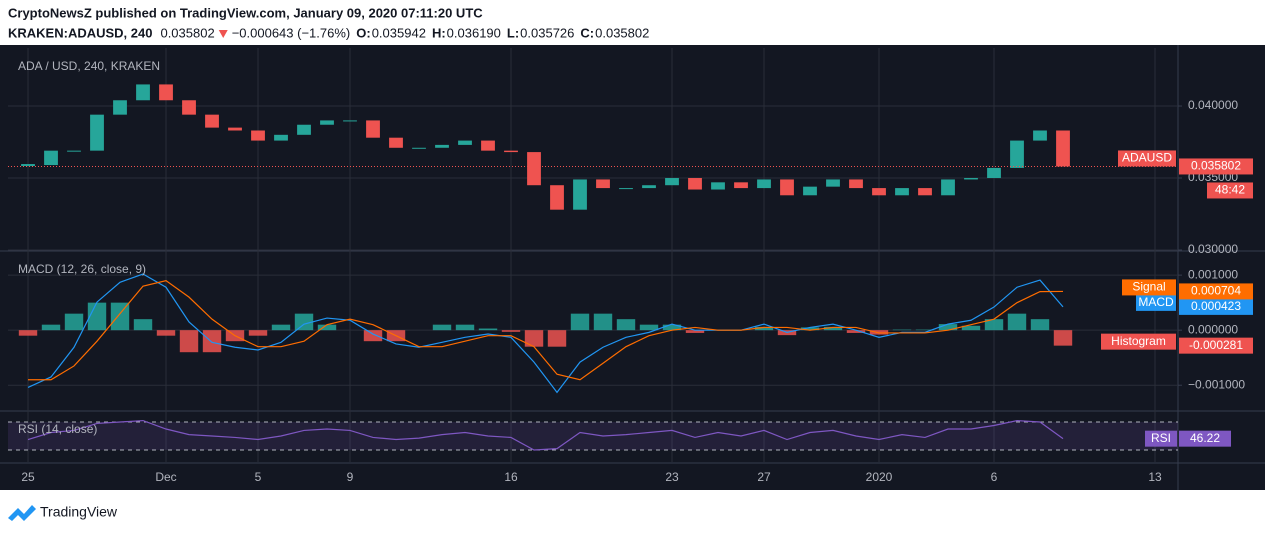  What do you see at coordinates (593, 436) in the screenshot?
I see `rsi-band` at bounding box center [593, 436].